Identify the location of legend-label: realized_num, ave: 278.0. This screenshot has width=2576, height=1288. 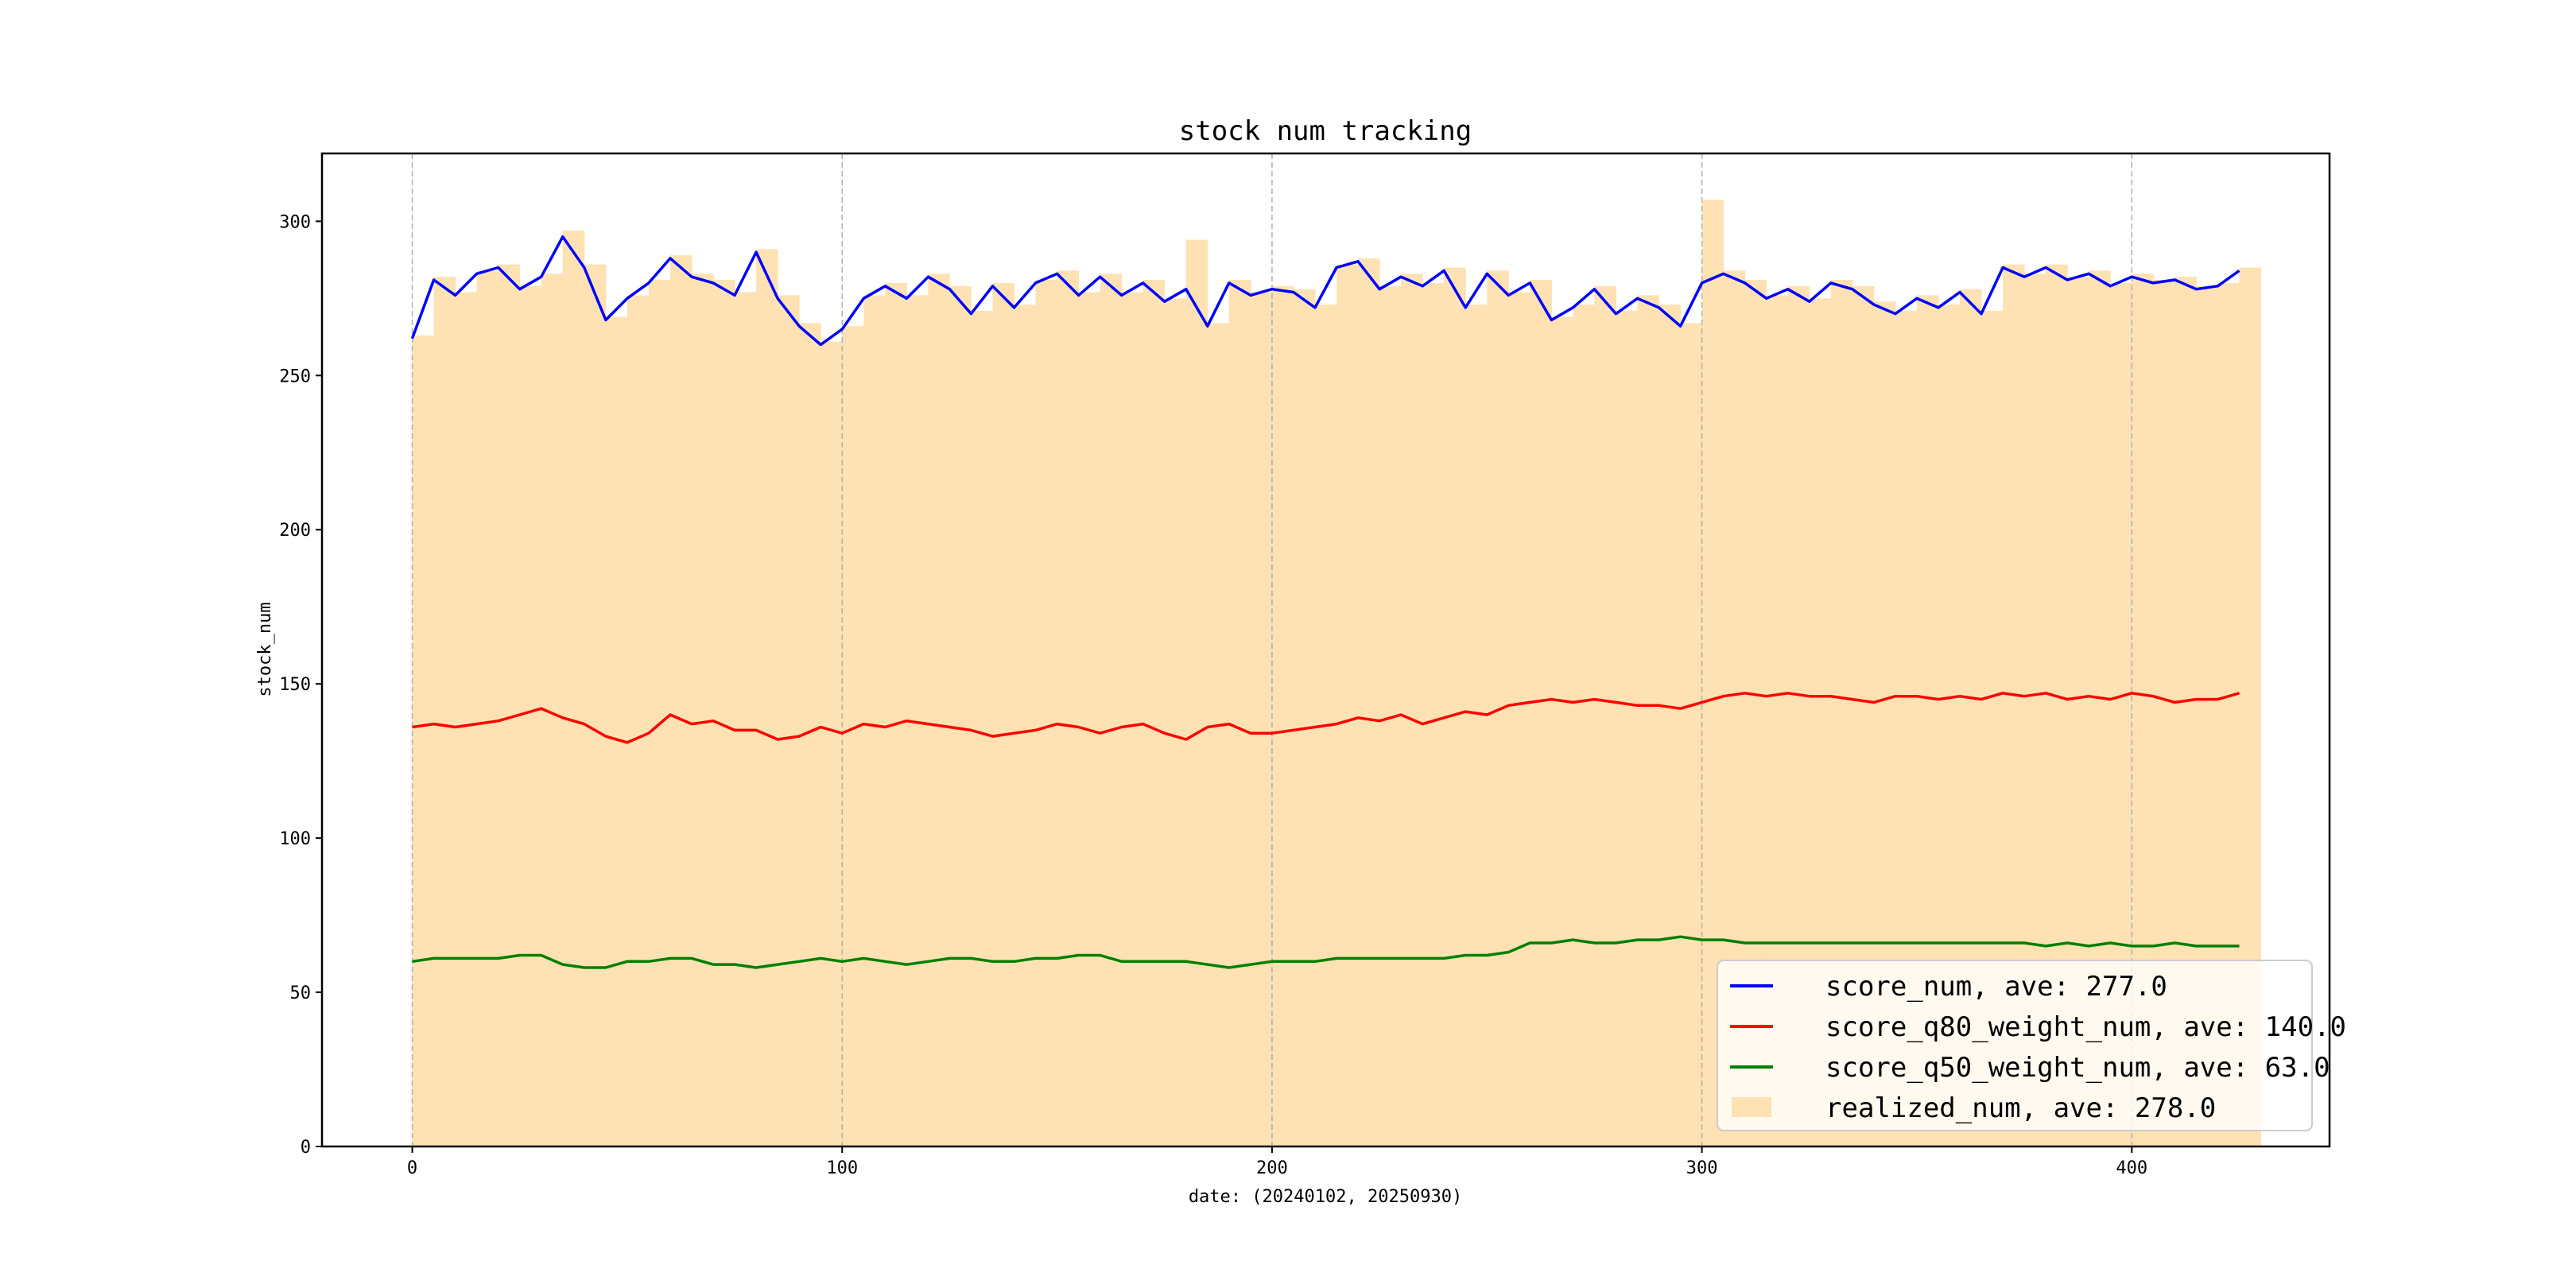
(2020, 1108).